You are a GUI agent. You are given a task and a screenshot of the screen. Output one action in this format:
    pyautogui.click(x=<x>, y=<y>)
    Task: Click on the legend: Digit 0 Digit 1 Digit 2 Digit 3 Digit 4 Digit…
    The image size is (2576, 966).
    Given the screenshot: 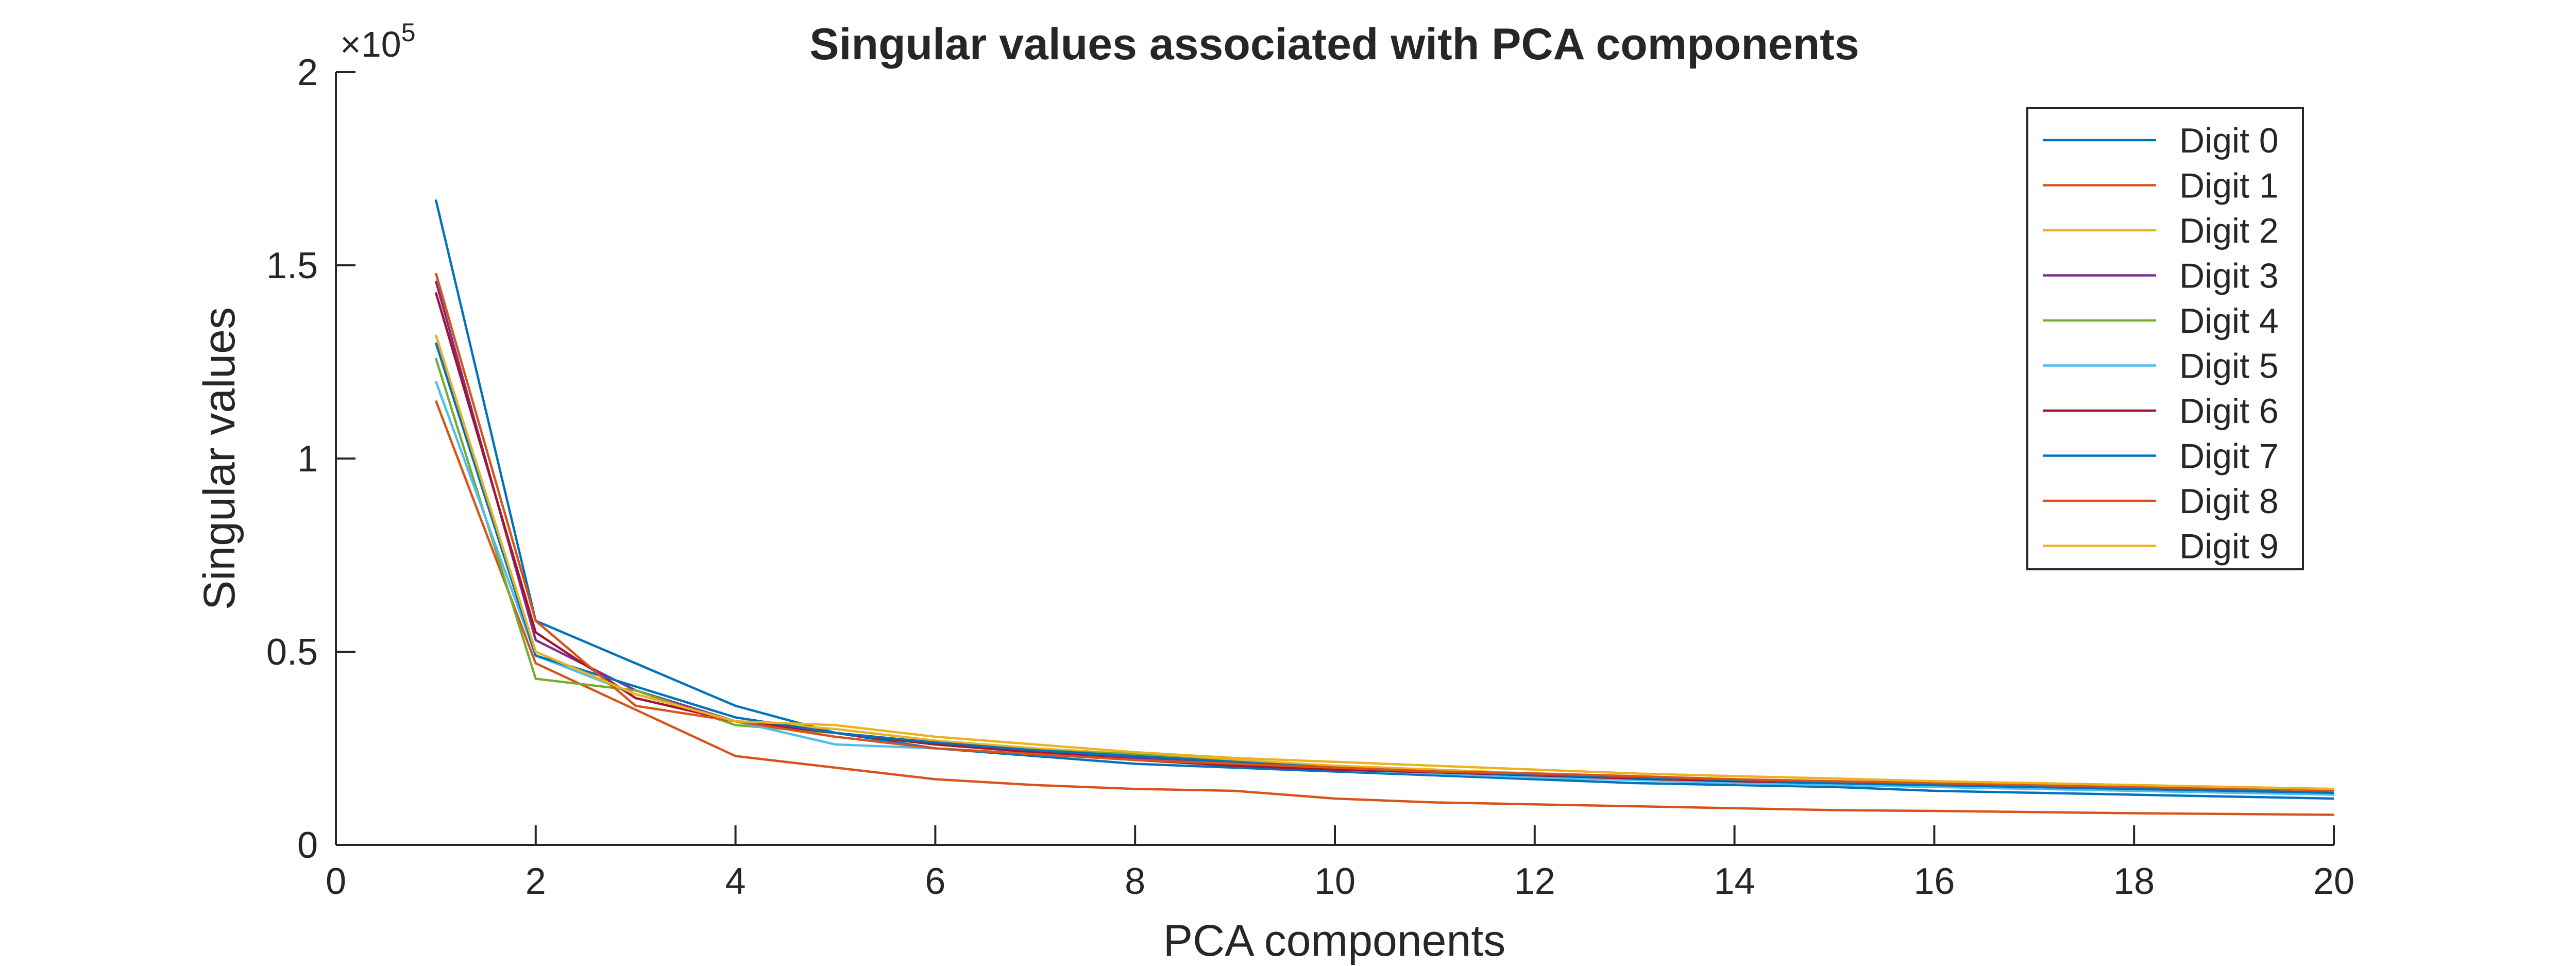 What is the action you would take?
    pyautogui.click(x=2165, y=338)
    